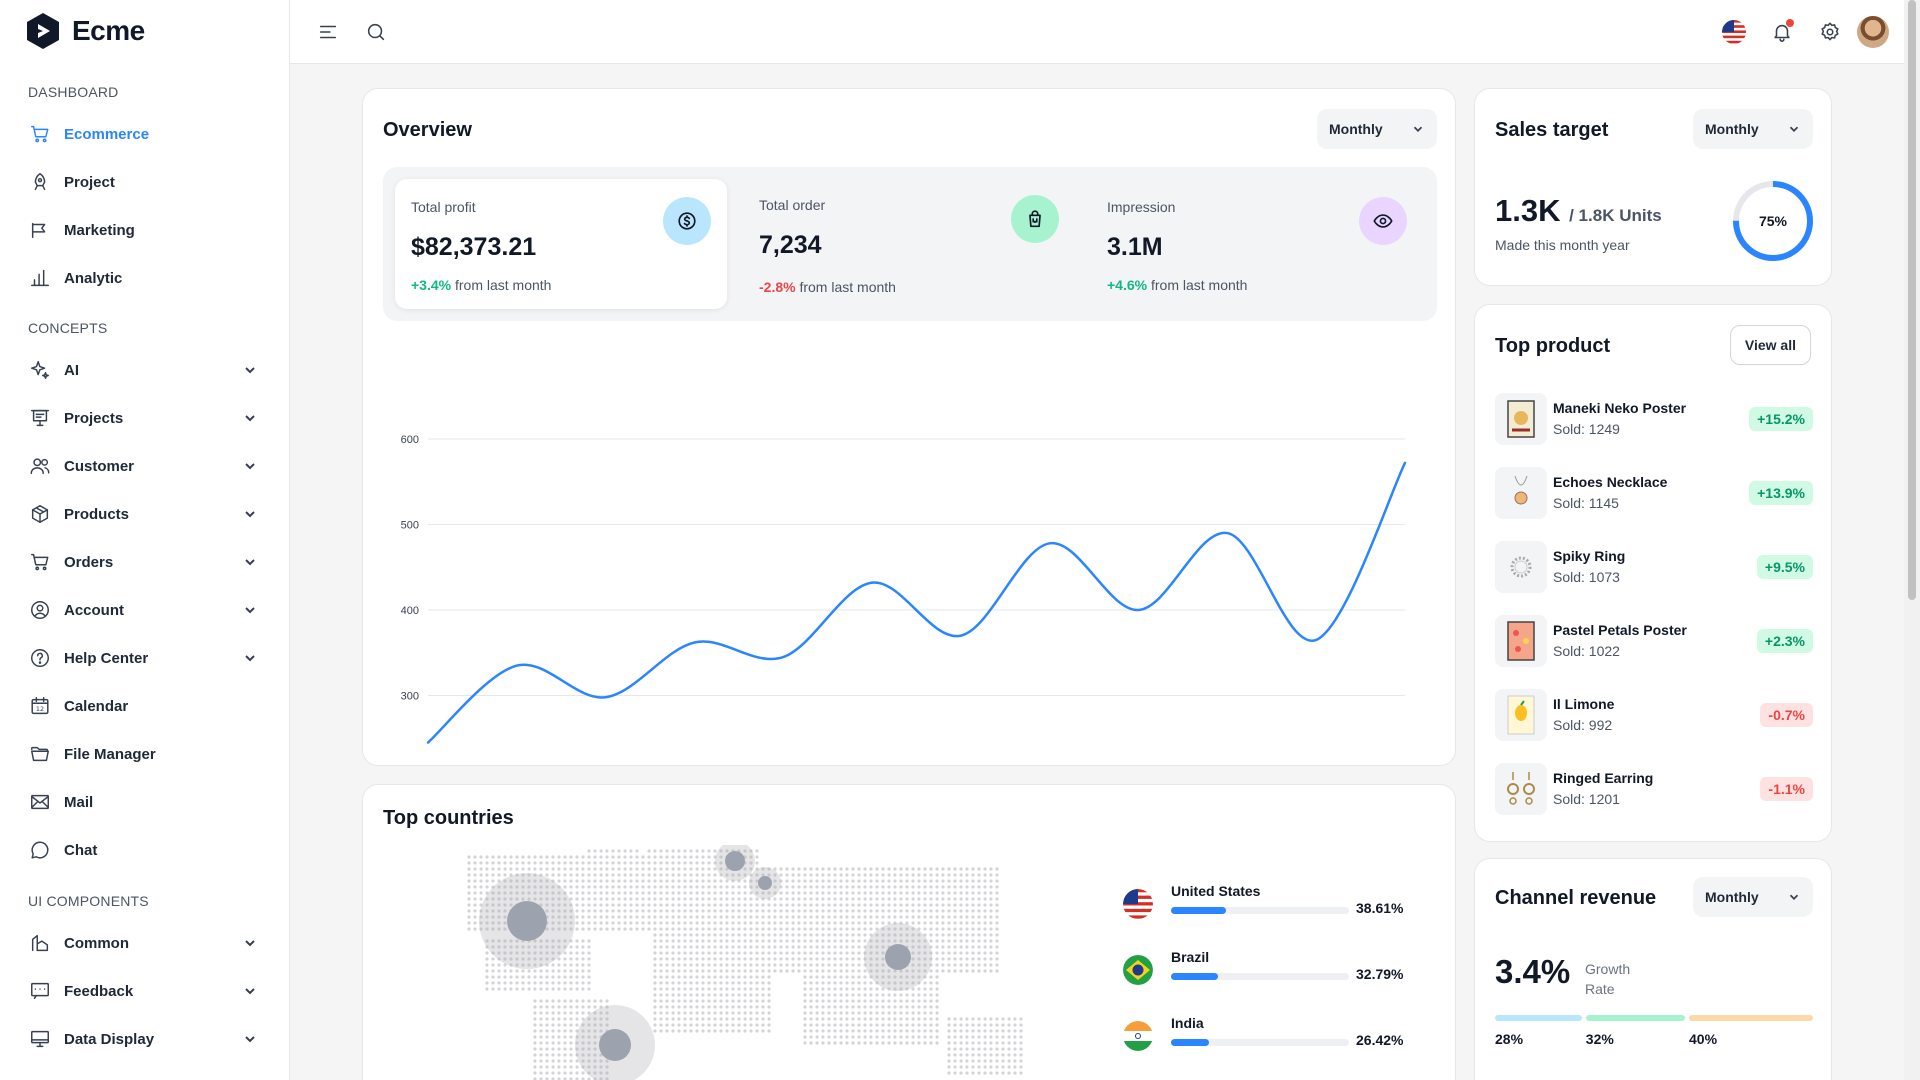 Image resolution: width=1920 pixels, height=1080 pixels. I want to click on nav-help-center: Help Center, so click(145, 658).